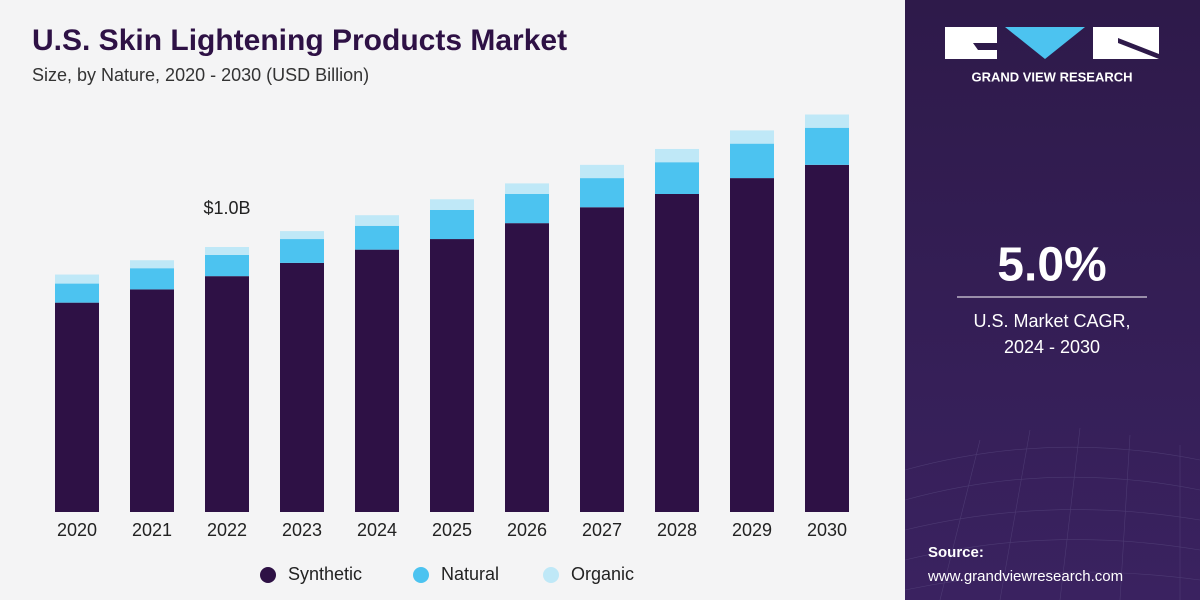 The height and width of the screenshot is (600, 1200). Describe the element at coordinates (227, 530) in the screenshot. I see `x-tick-label: 2022` at that location.